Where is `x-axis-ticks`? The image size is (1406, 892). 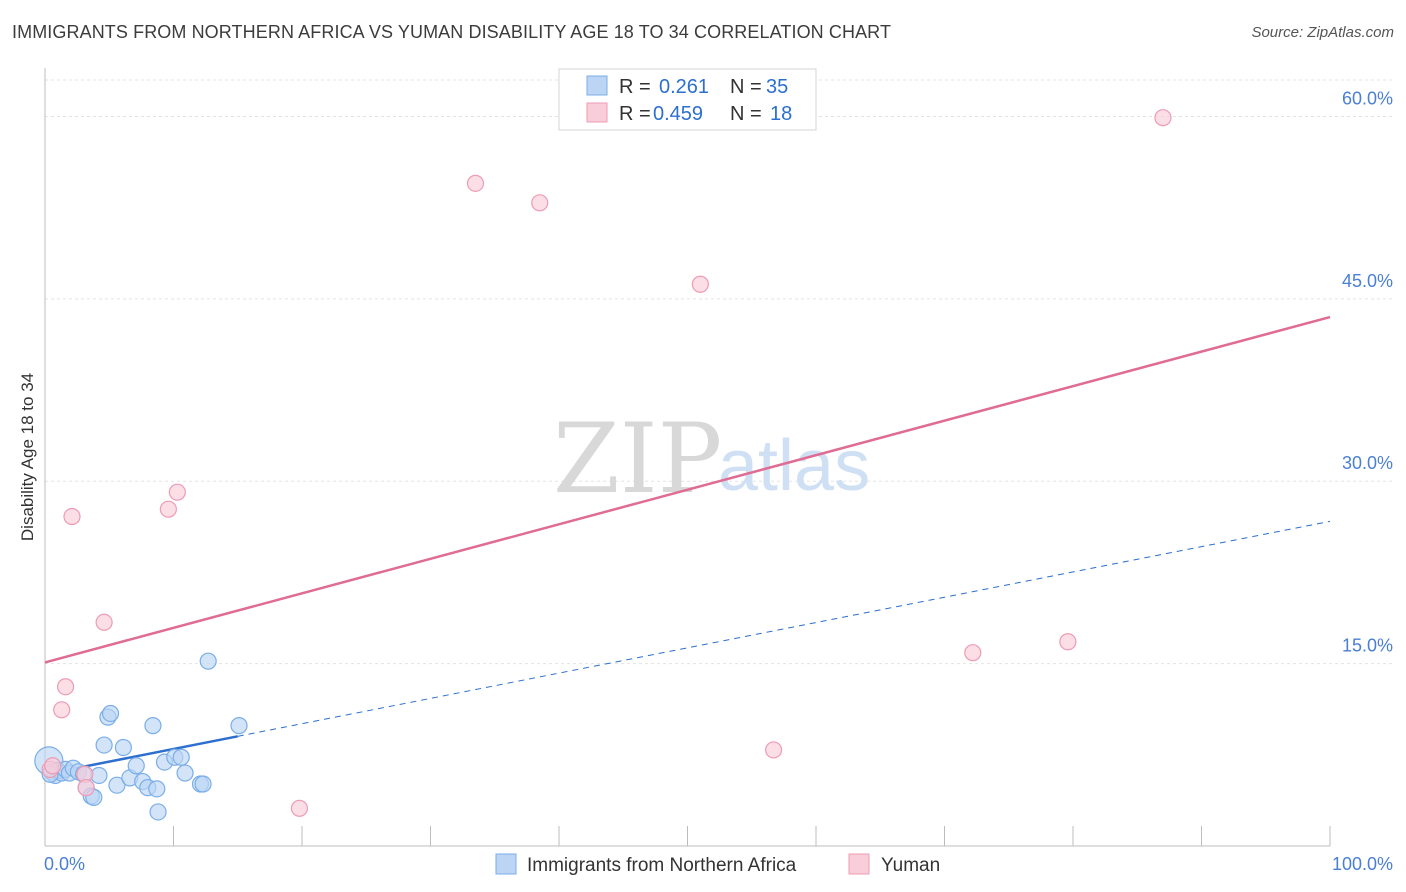
x-axis-ticks is located at coordinates (687, 836).